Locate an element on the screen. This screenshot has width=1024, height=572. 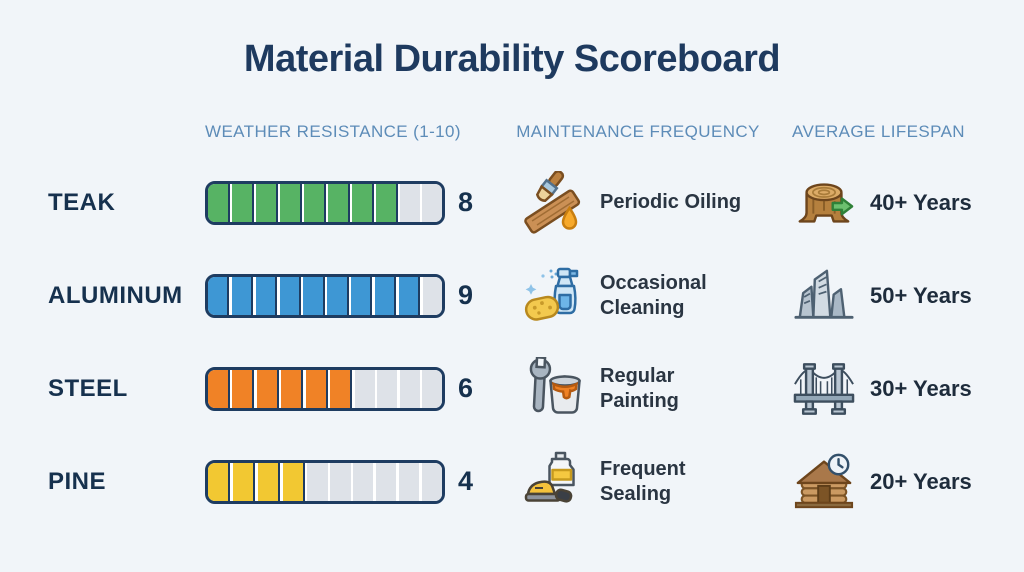
lifespan-cell-steel: 30+ Years is located at coordinates (904, 388).